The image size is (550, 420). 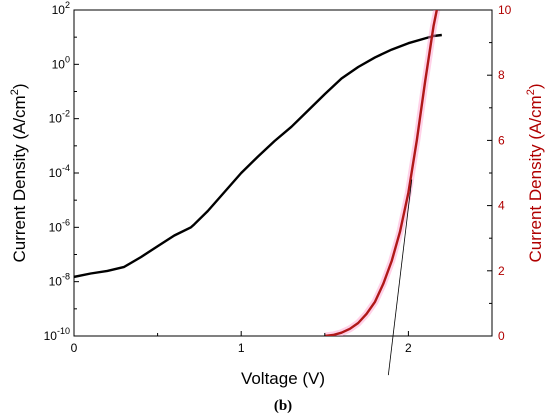 What do you see at coordinates (59, 225) in the screenshot?
I see `y-left-tick-label: 10⁻⁶` at bounding box center [59, 225].